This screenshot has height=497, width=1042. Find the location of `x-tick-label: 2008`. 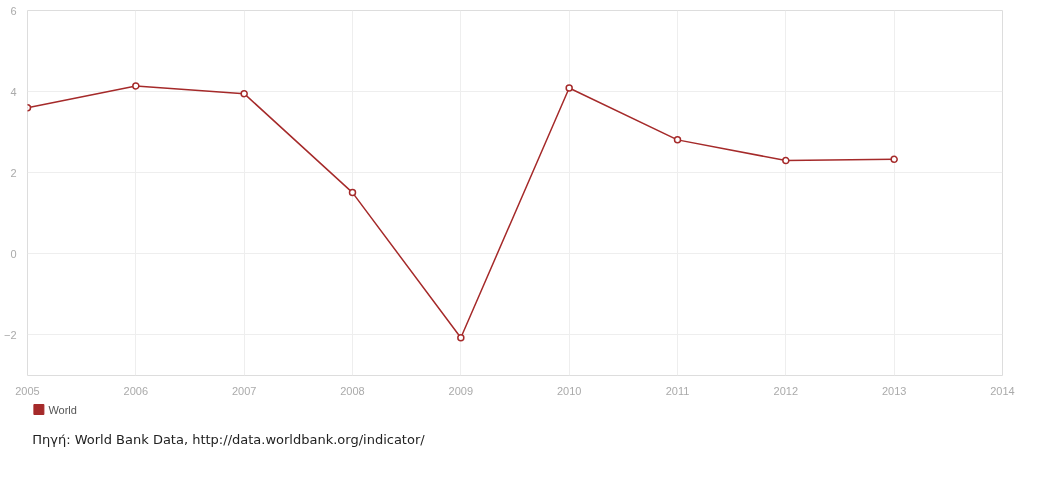

x-tick-label: 2008 is located at coordinates (352, 390).